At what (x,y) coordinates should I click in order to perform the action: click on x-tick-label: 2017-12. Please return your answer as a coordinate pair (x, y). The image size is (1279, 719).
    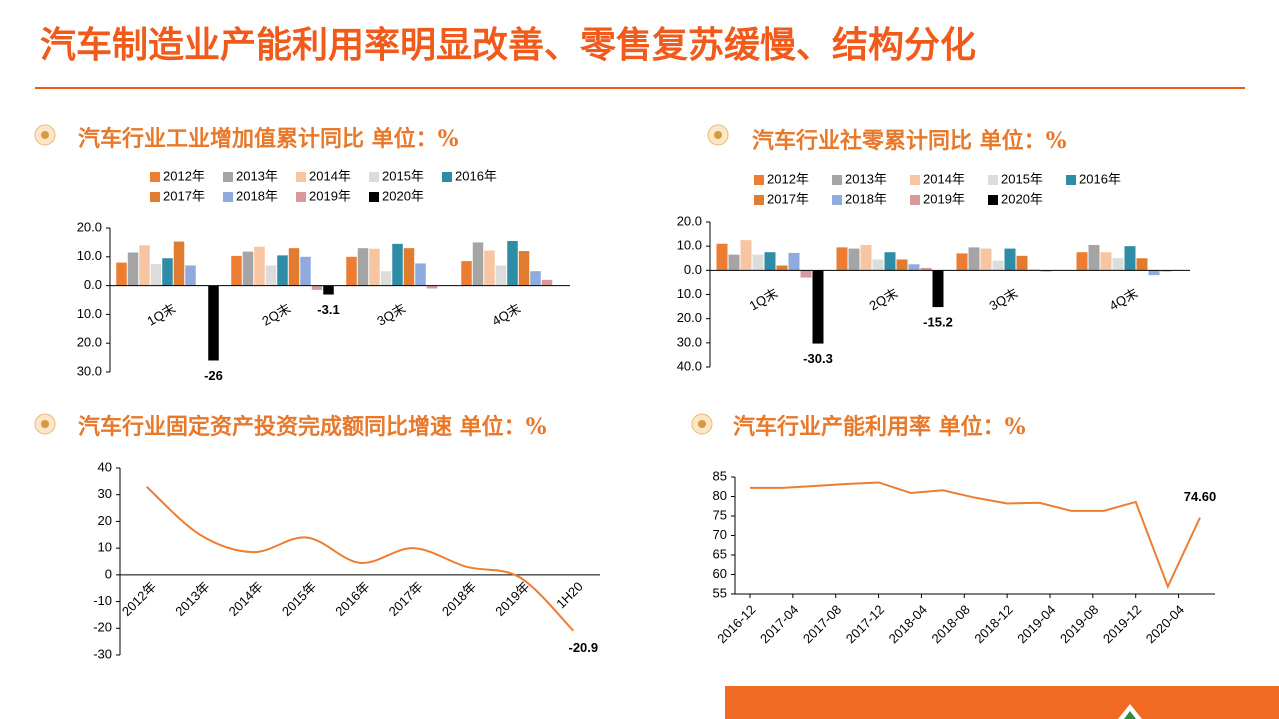
    Looking at the image, I should click on (865, 624).